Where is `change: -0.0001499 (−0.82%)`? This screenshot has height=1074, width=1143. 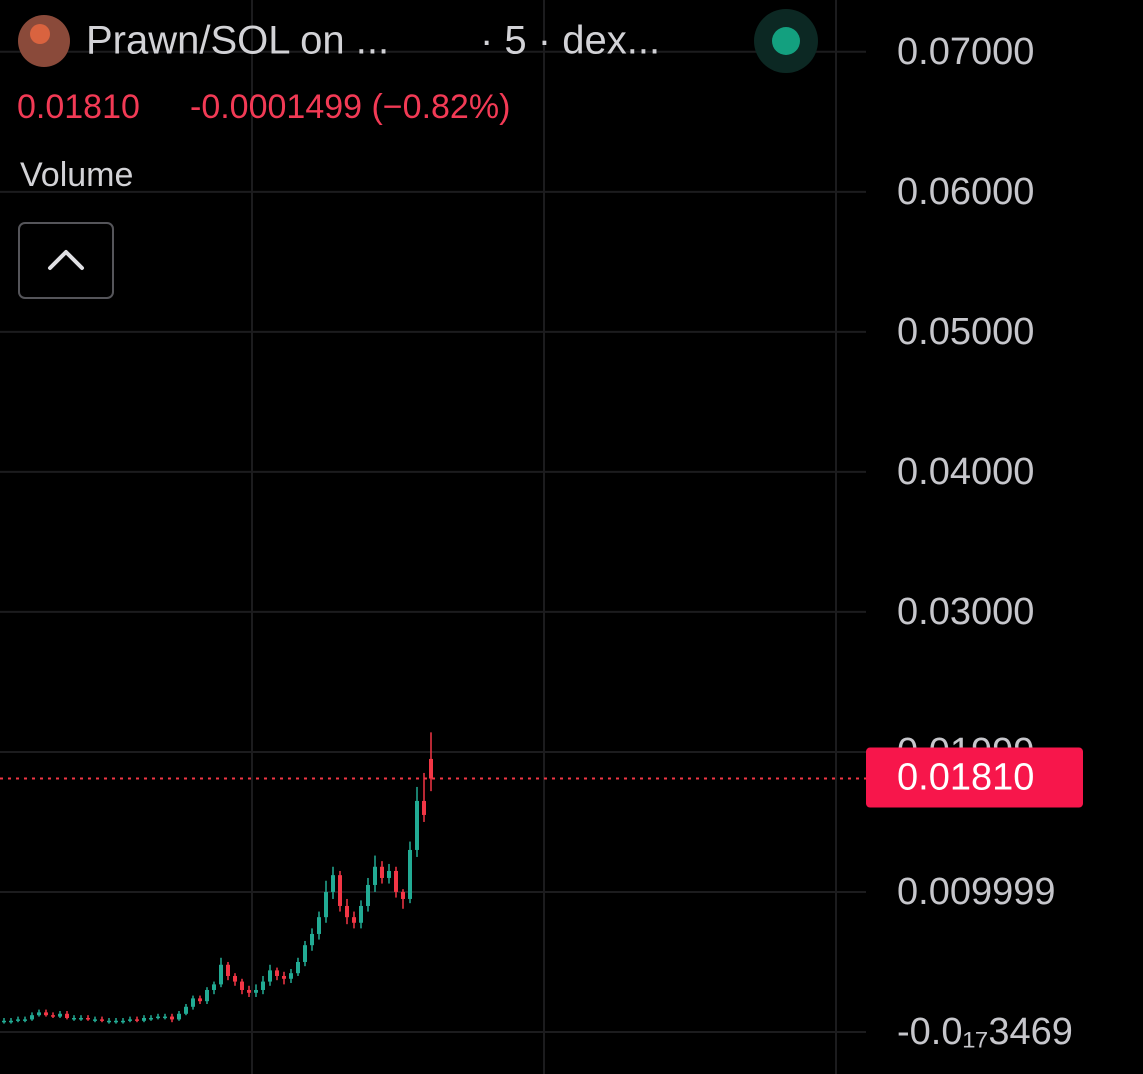
change: -0.0001499 (−0.82%) is located at coordinates (350, 107).